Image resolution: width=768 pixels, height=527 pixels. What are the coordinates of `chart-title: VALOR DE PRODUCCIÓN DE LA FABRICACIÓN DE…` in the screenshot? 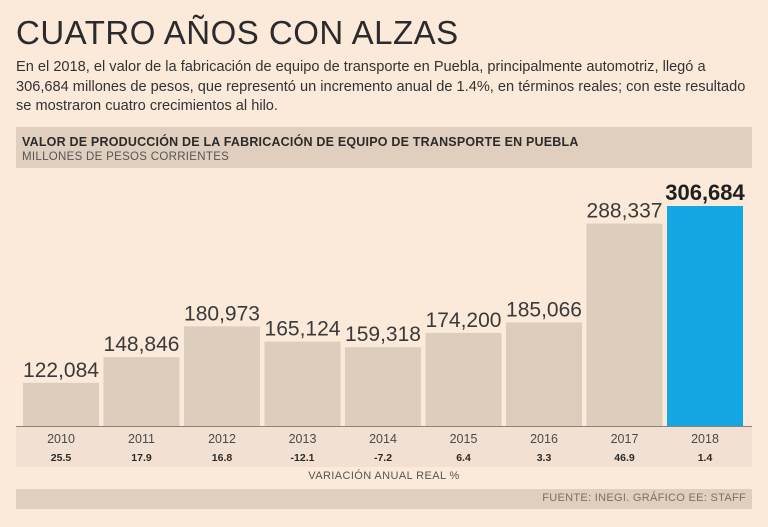 It's located at (300, 142).